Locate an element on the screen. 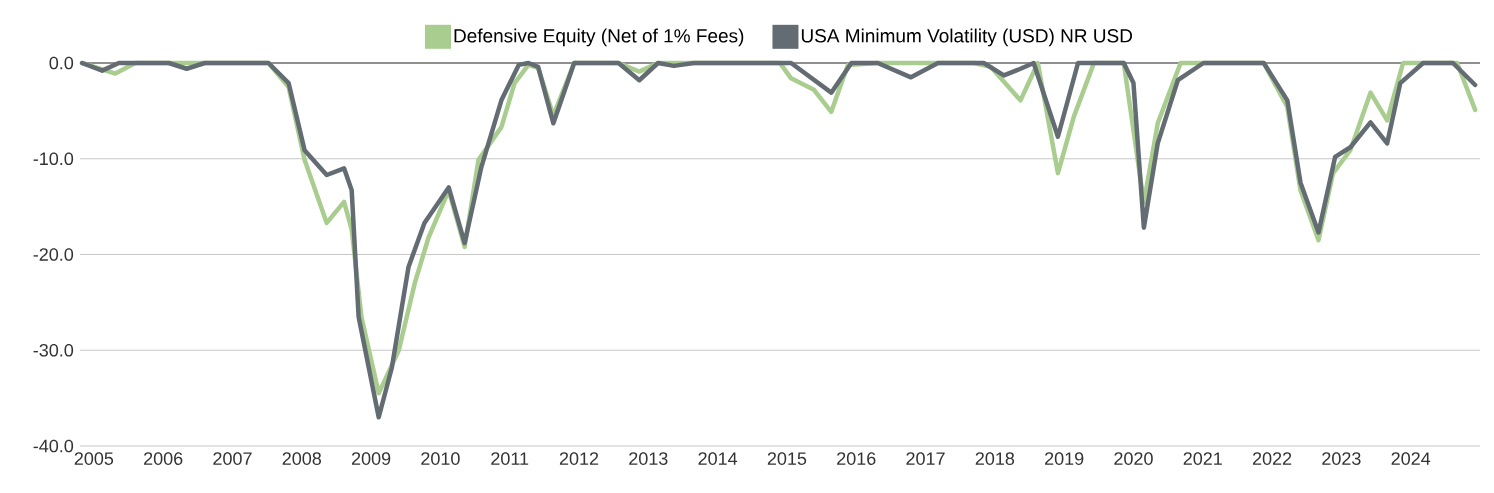 Image resolution: width=1494 pixels, height=493 pixels. x-tick-label: 2014 is located at coordinates (718, 458).